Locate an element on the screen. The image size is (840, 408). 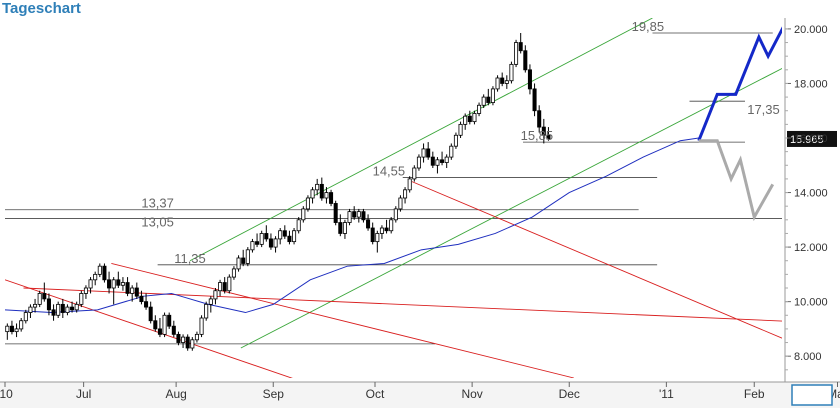
x-axis-band is located at coordinates (420, 395).